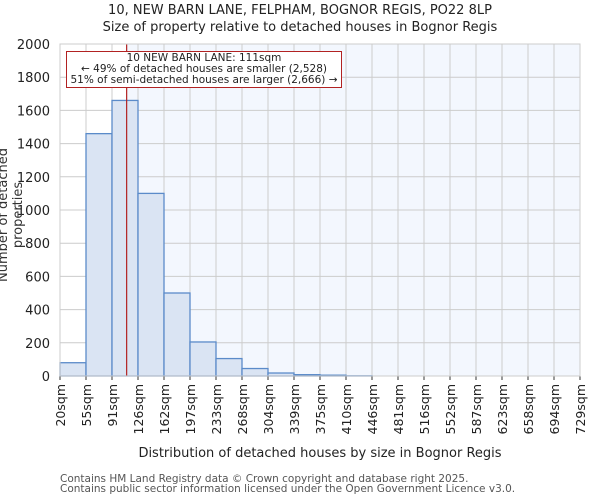  Describe the element at coordinates (502, 409) in the screenshot. I see `x-tick-label: 623sqm` at that location.